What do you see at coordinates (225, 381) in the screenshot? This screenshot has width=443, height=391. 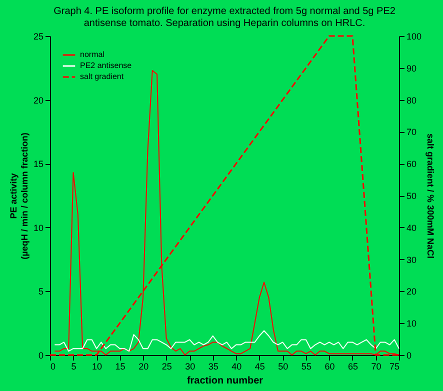 I see `x-axis-title: fraction number` at bounding box center [225, 381].